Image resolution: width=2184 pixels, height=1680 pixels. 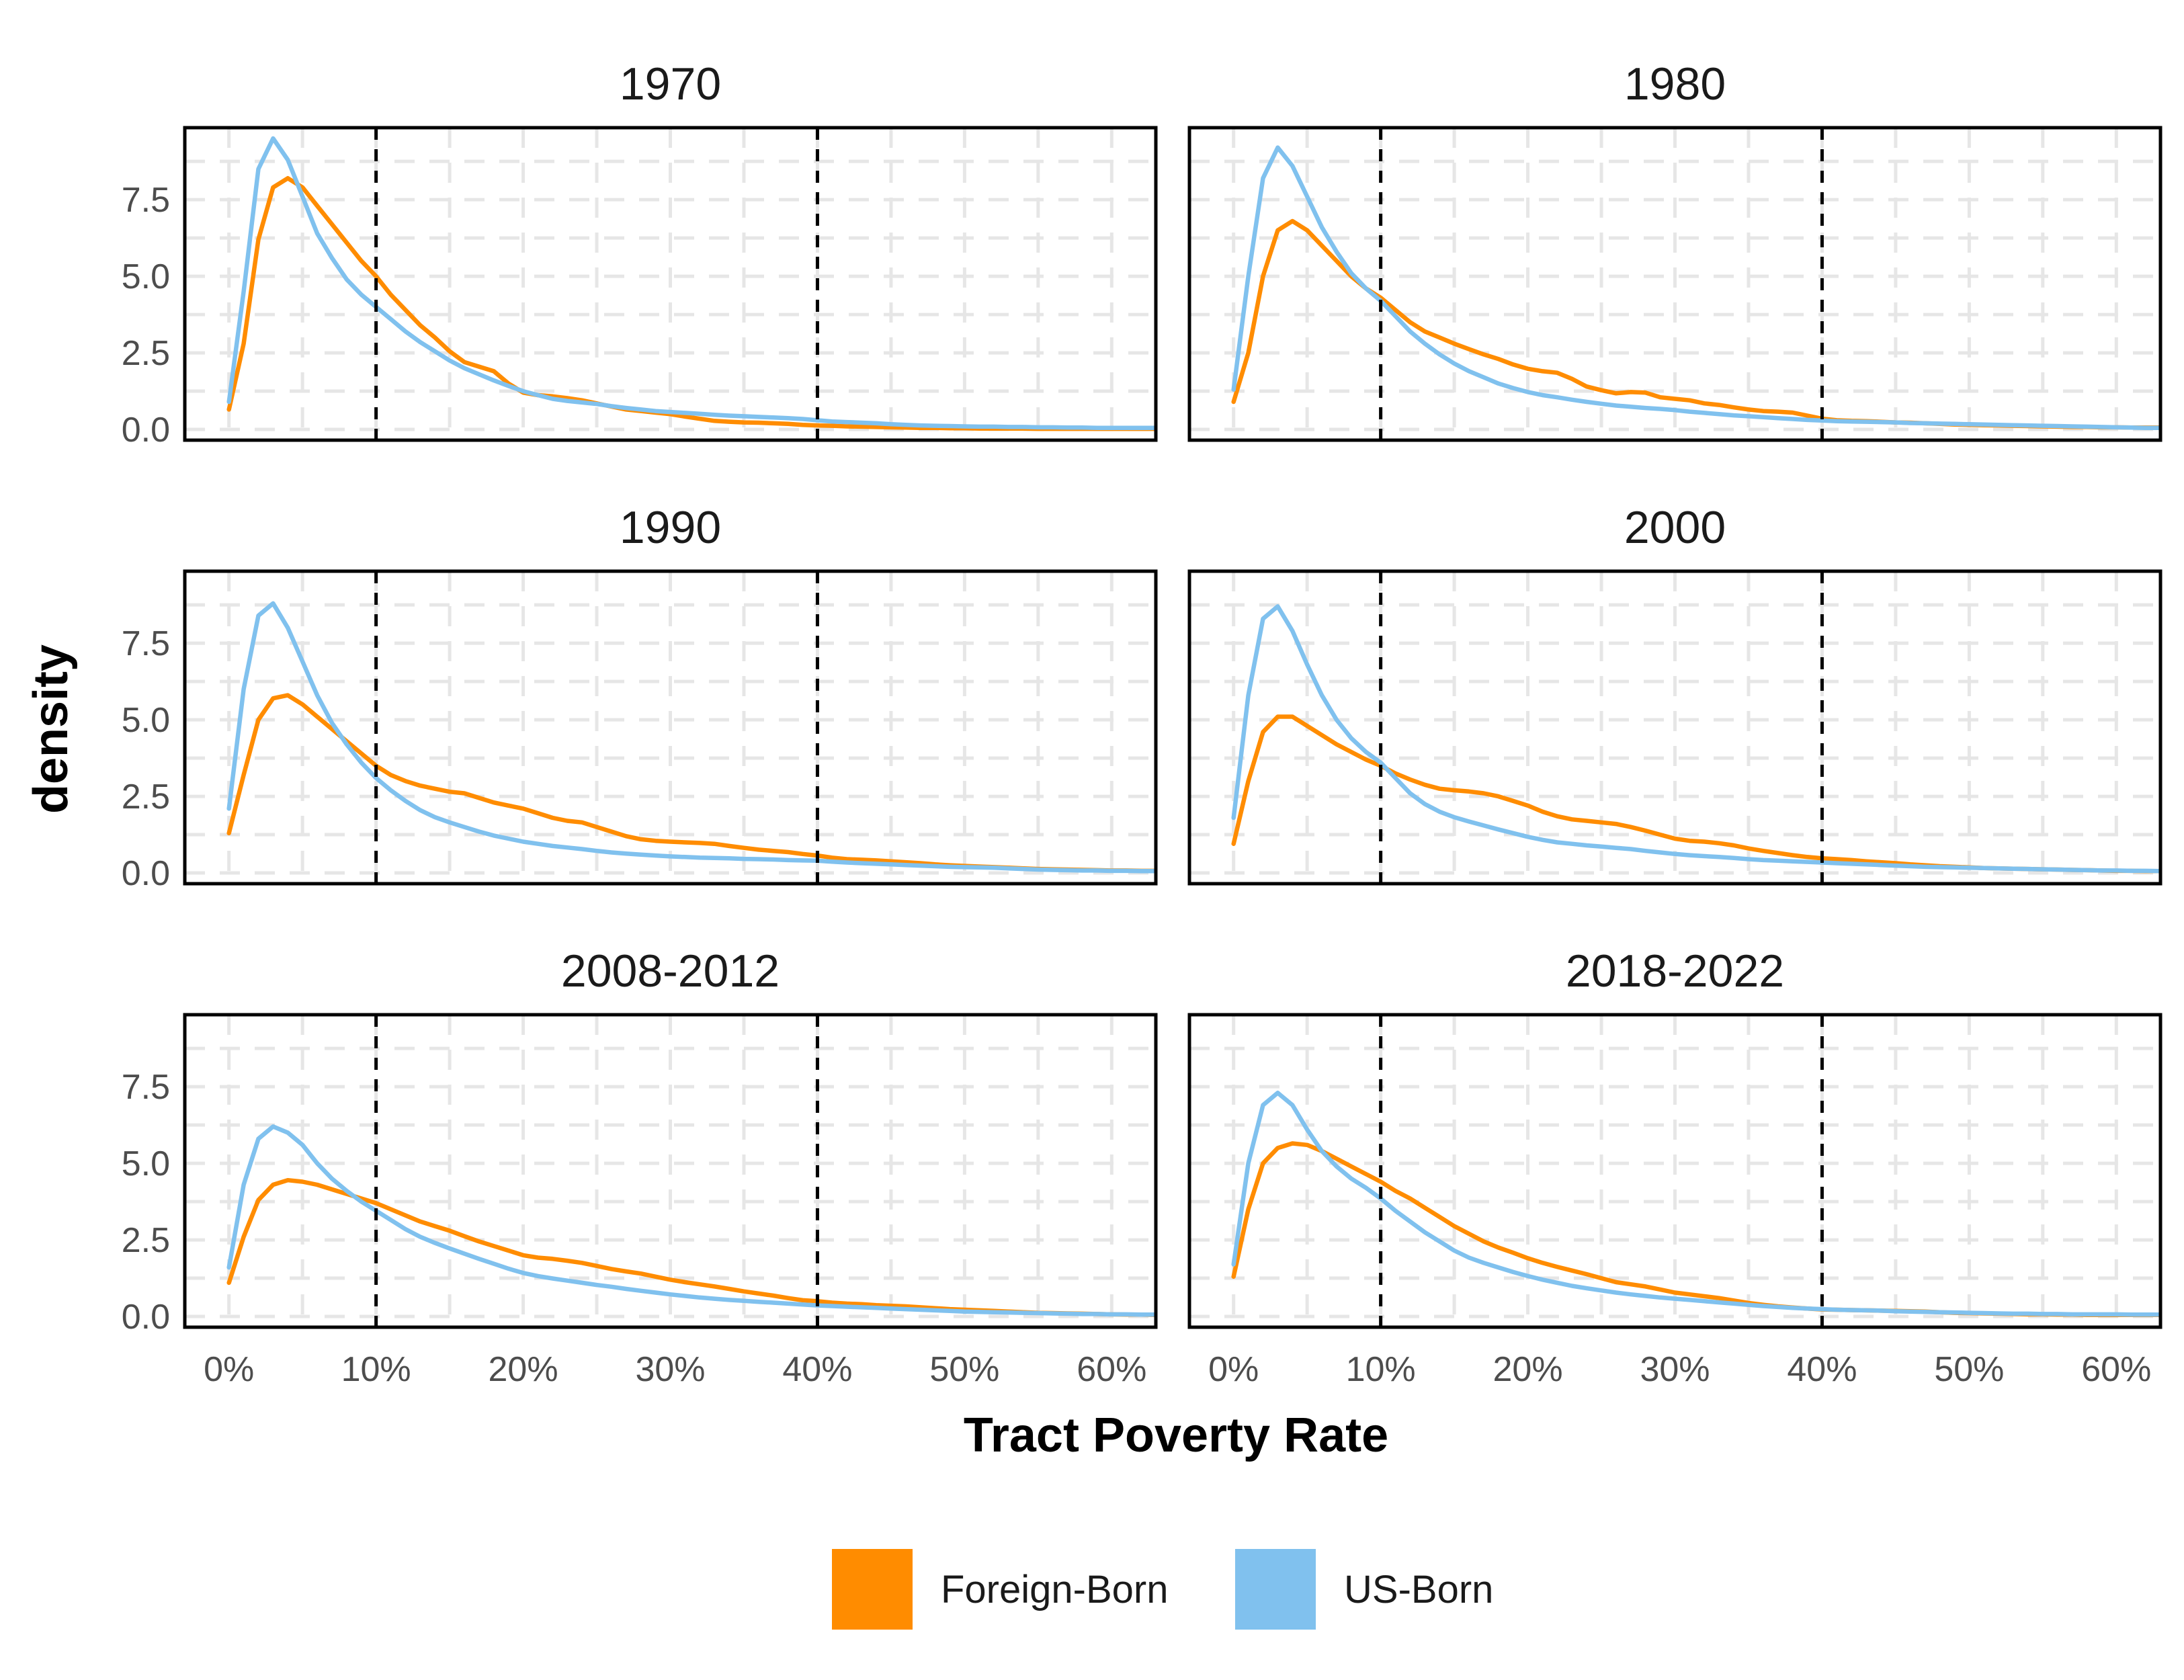 What do you see at coordinates (671, 84) in the screenshot?
I see `facet-title: 1970` at bounding box center [671, 84].